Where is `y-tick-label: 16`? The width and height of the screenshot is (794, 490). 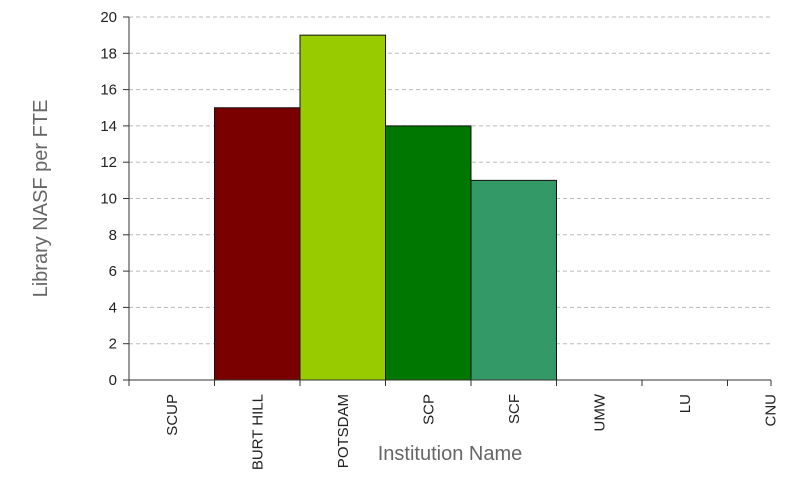 y-tick-label: 16 is located at coordinates (108, 90).